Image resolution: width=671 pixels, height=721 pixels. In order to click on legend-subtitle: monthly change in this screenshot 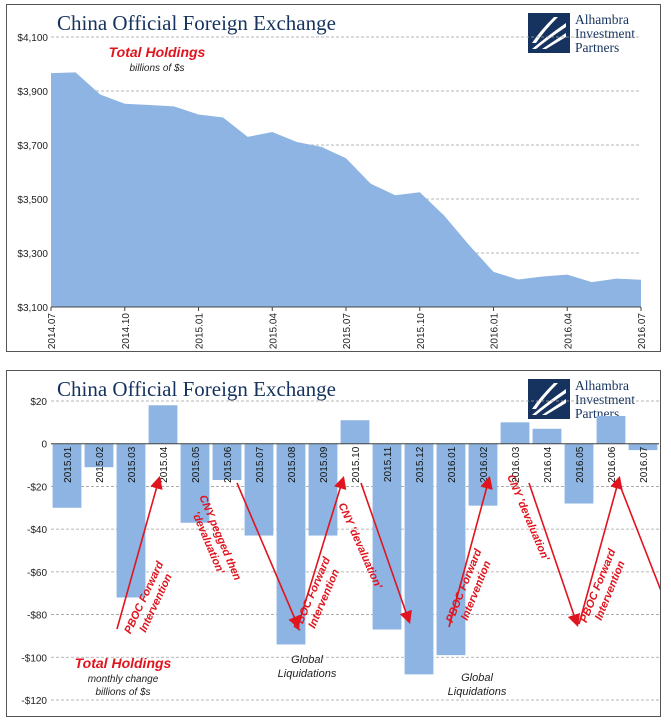, I will do `click(123, 679)`.